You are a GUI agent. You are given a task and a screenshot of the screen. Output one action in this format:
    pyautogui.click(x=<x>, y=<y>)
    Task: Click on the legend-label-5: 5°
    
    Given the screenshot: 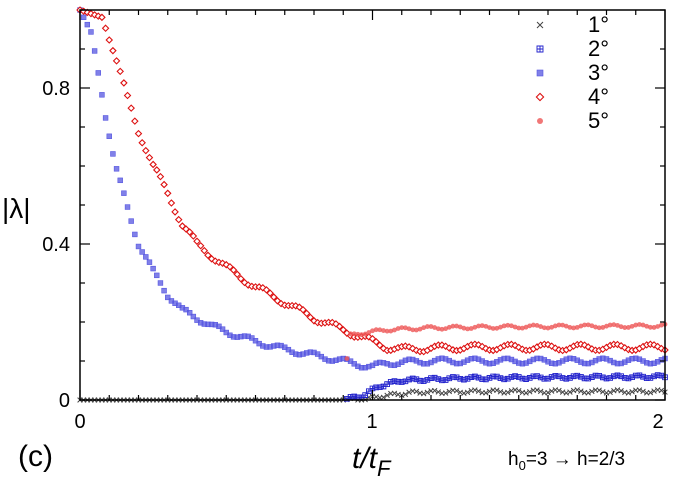 What is the action you would take?
    pyautogui.click(x=598, y=120)
    